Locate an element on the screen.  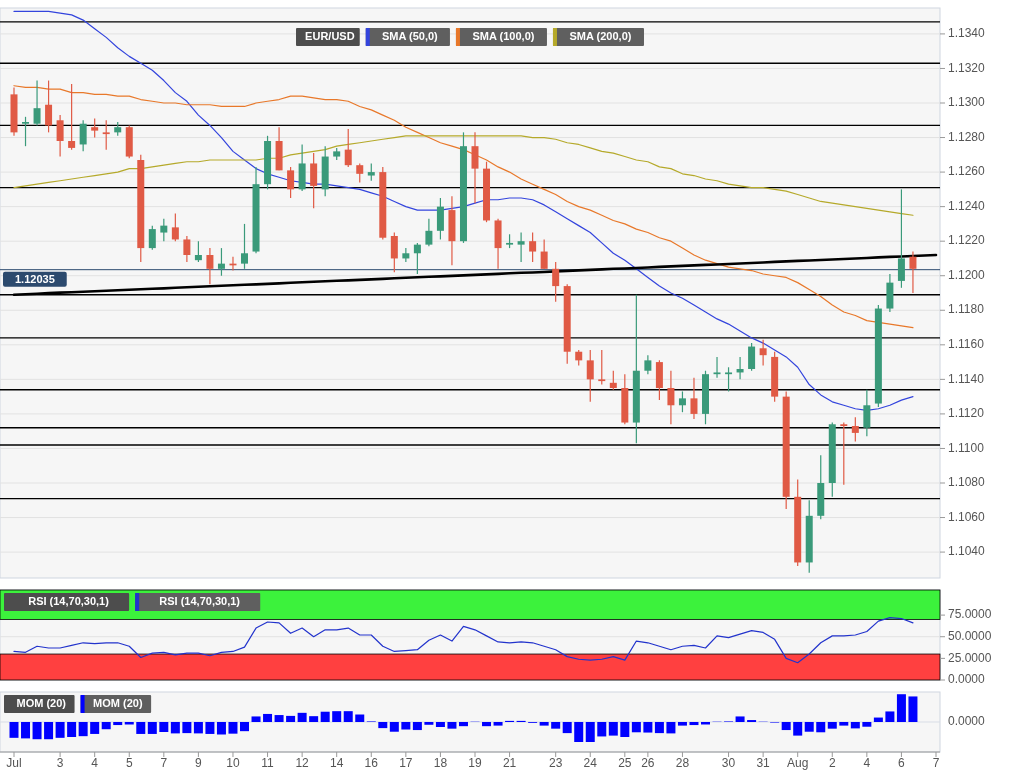
x-tick-label: 6 is located at coordinates (902, 763).